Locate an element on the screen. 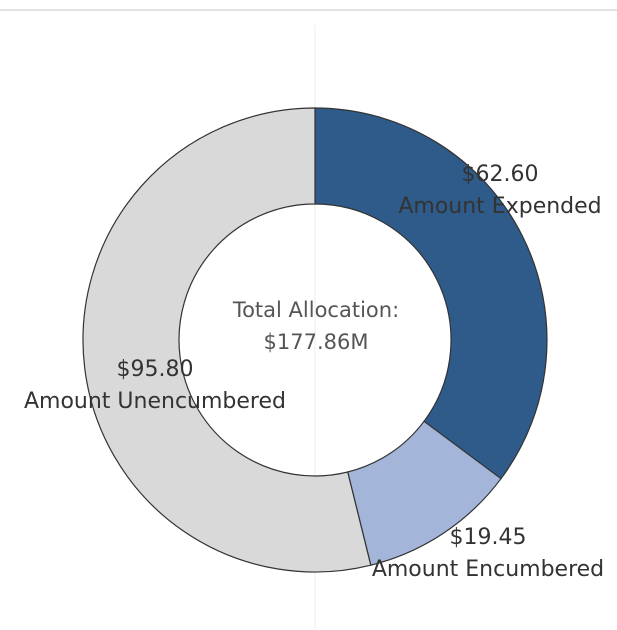  center-title: Total Allocation: is located at coordinates (315, 310).